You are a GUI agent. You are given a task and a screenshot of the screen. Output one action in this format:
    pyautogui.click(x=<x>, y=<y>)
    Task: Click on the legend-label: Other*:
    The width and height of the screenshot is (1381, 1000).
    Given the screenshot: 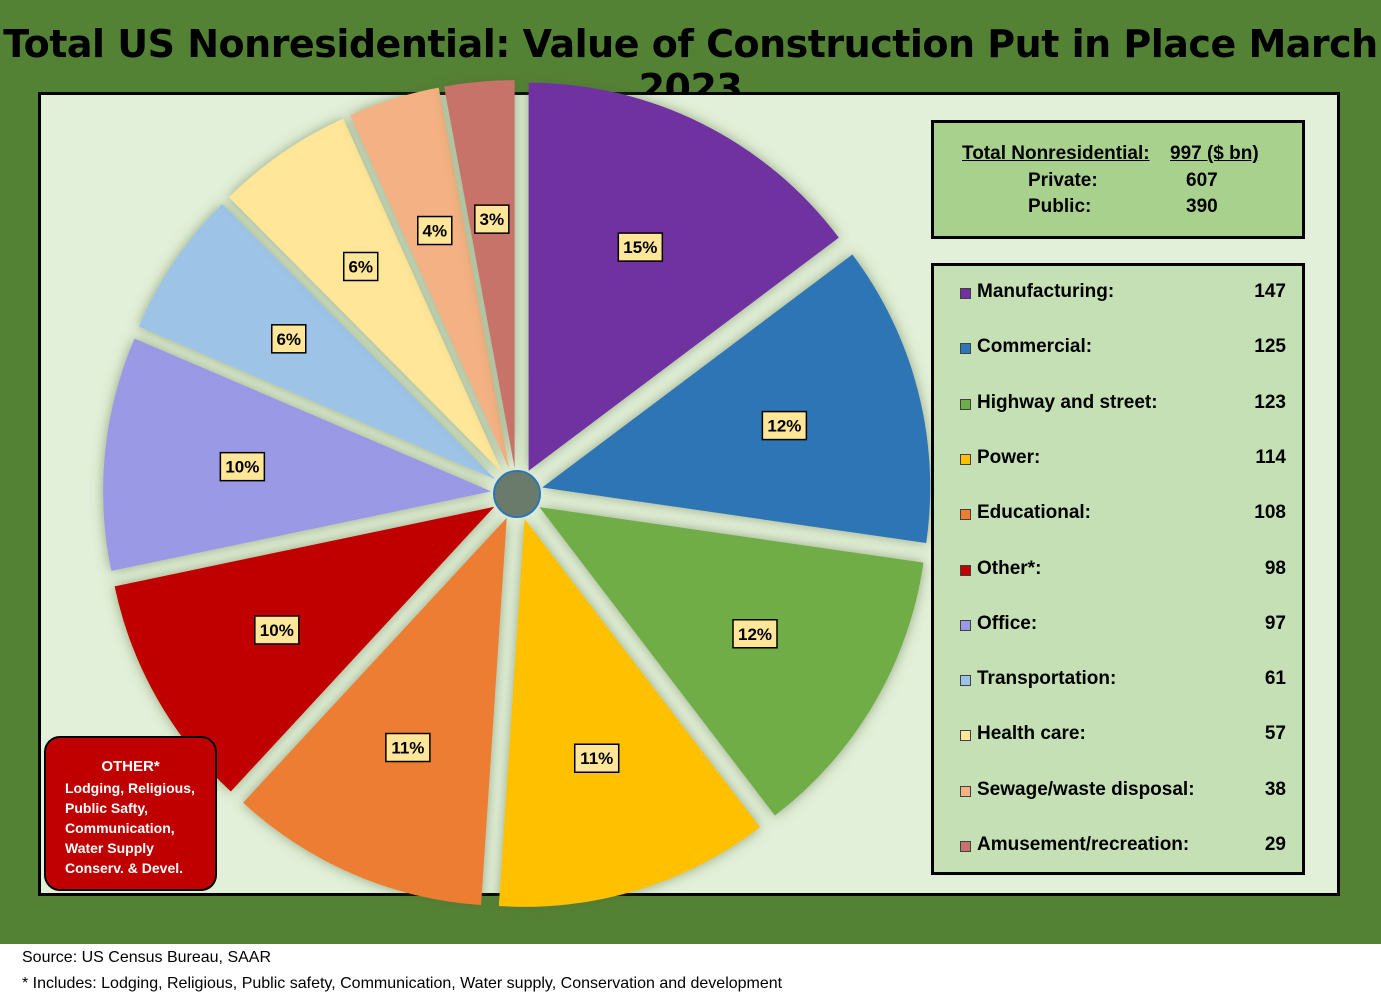 What is the action you would take?
    pyautogui.click(x=1009, y=568)
    